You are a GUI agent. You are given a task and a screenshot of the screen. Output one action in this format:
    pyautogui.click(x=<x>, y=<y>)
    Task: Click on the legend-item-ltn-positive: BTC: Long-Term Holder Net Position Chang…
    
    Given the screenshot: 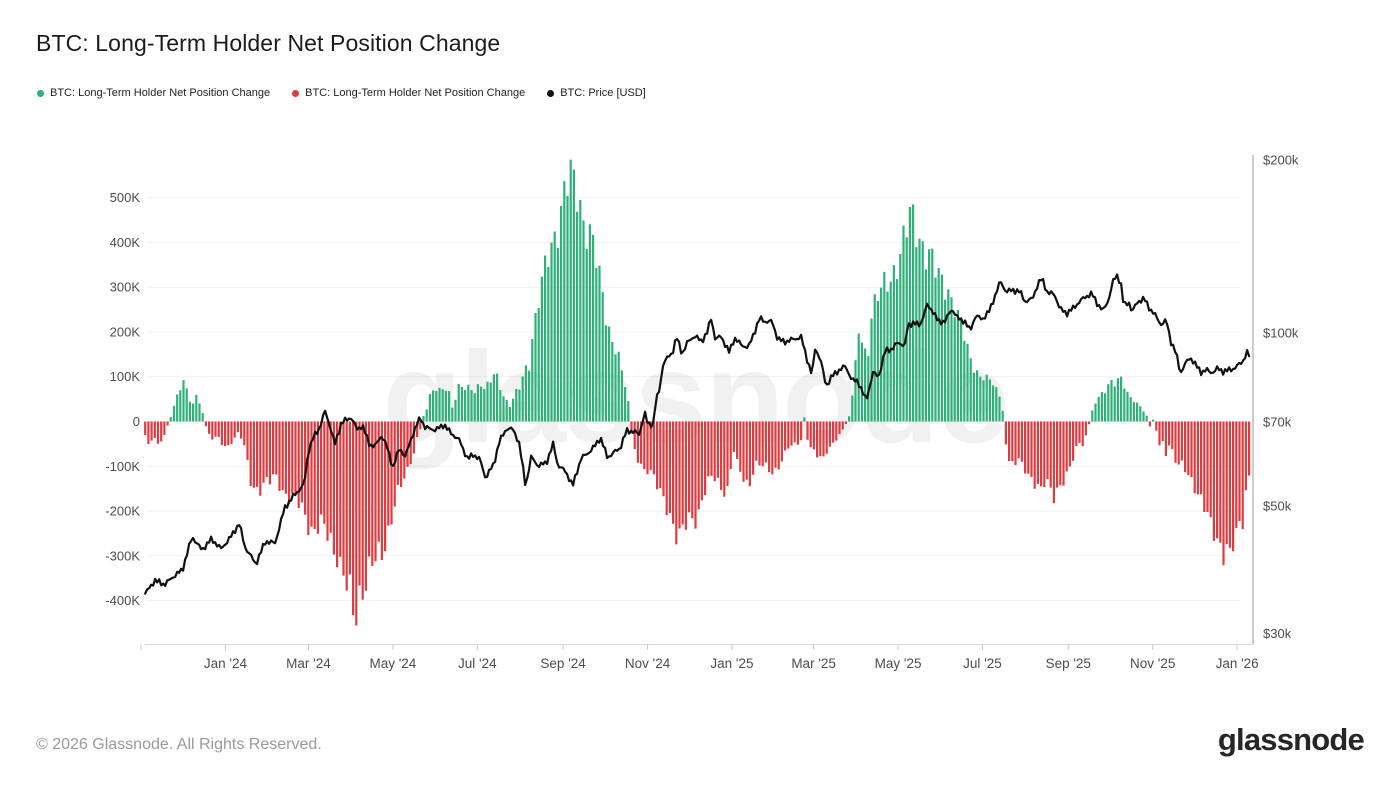 What is the action you would take?
    pyautogui.click(x=153, y=93)
    